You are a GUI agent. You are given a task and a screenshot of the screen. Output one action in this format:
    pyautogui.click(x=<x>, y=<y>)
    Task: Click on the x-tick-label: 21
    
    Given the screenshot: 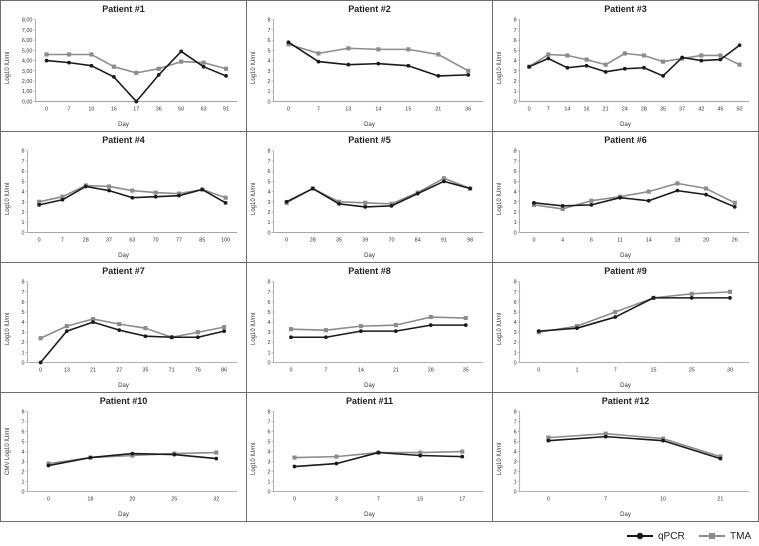 What is the action you would take?
    pyautogui.click(x=720, y=499)
    